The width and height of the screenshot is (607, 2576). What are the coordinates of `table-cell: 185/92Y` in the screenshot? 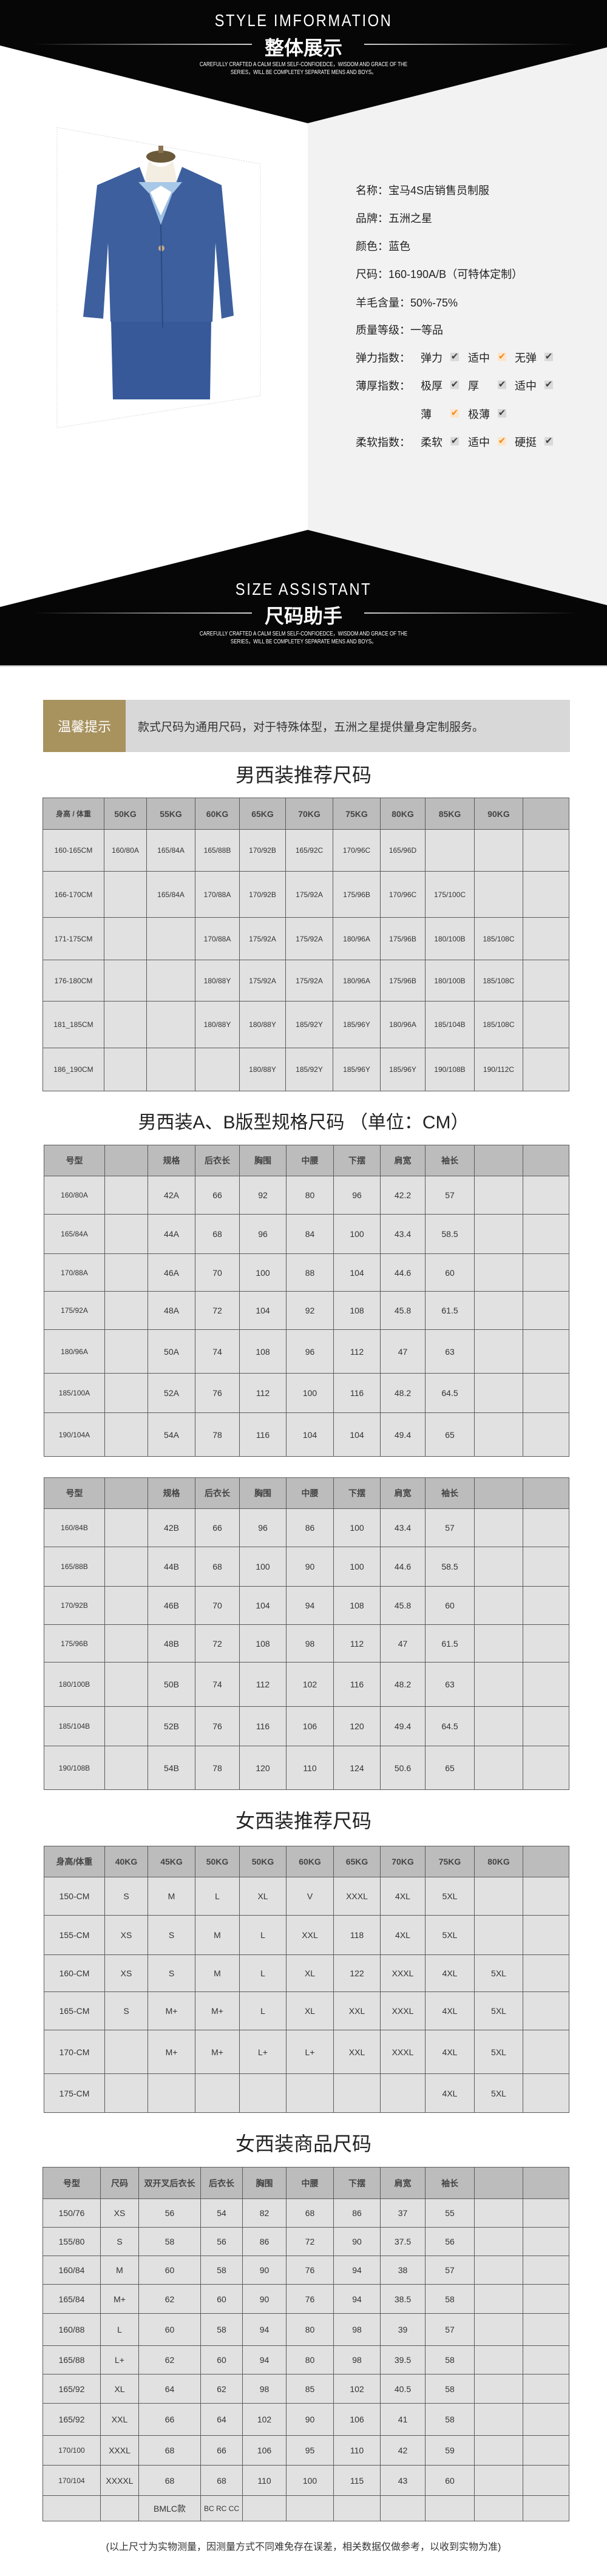 It's located at (309, 1024).